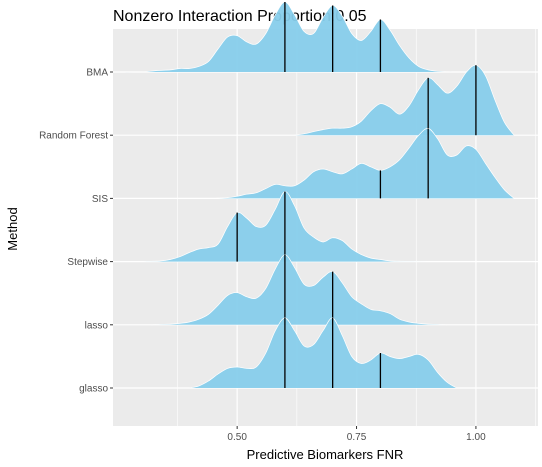 The image size is (542, 467). I want to click on ridge-sis, so click(364, 163).